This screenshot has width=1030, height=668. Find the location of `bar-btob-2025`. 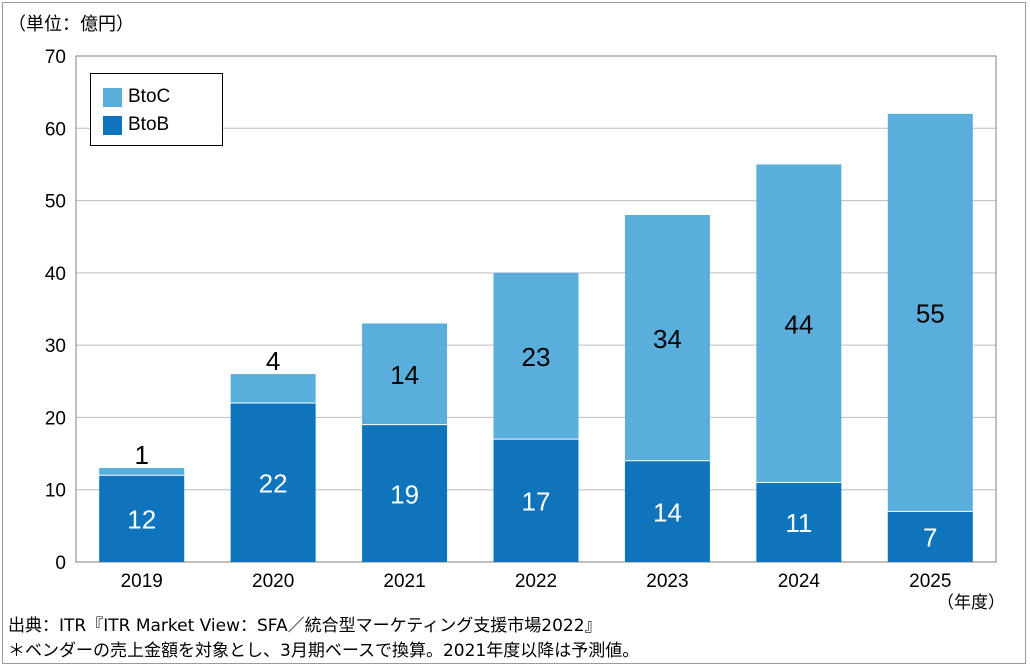

bar-btob-2025 is located at coordinates (930, 536).